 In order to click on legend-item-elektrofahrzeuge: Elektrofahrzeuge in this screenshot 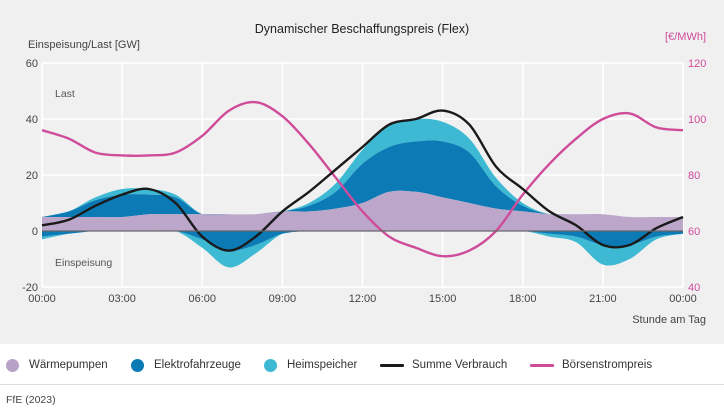, I will do `click(186, 365)`.